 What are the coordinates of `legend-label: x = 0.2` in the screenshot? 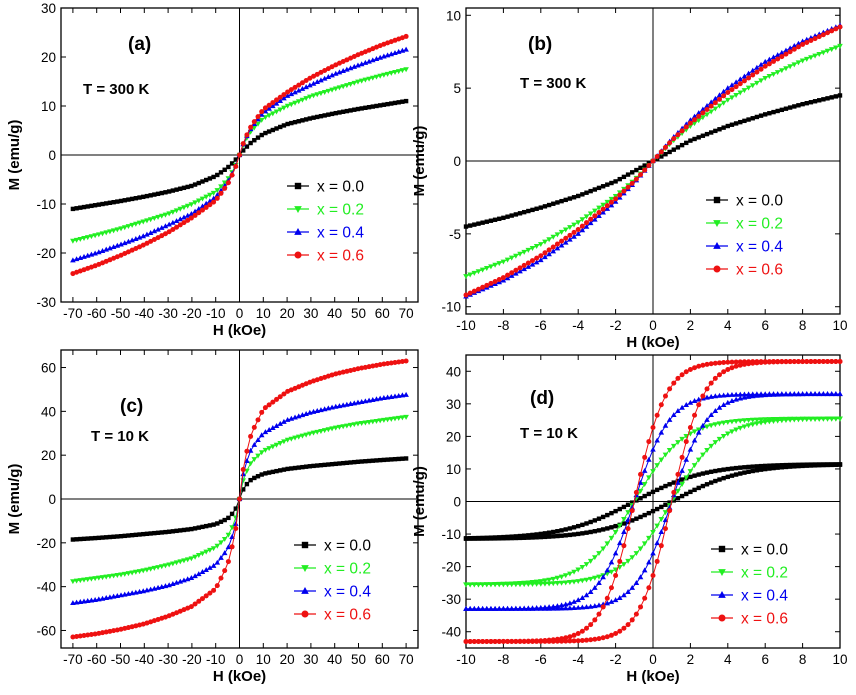 It's located at (759, 224).